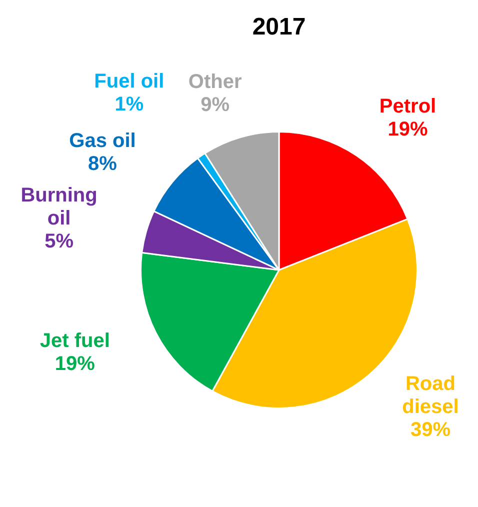 This screenshot has height=507, width=478. I want to click on slice-label: Petrol, so click(407, 106).